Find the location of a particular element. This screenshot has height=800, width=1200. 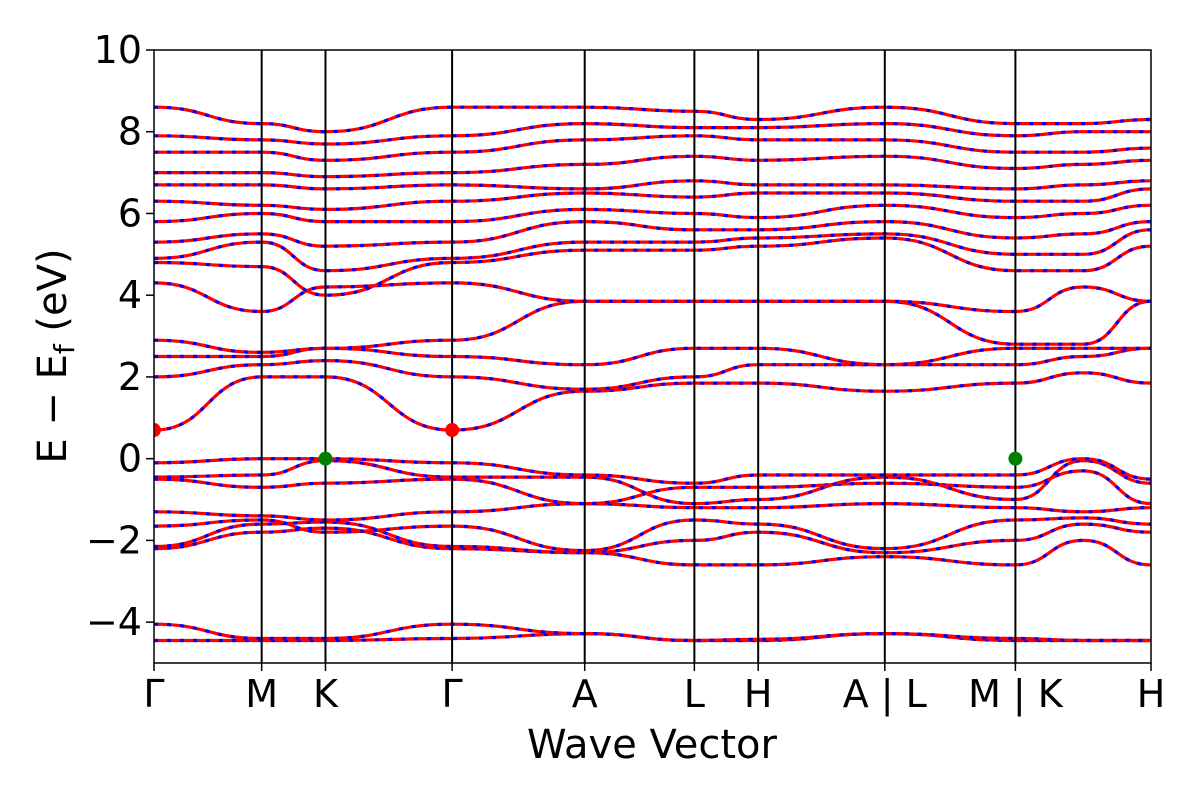

y-tick-label-2: 0 is located at coordinates (130, 459).